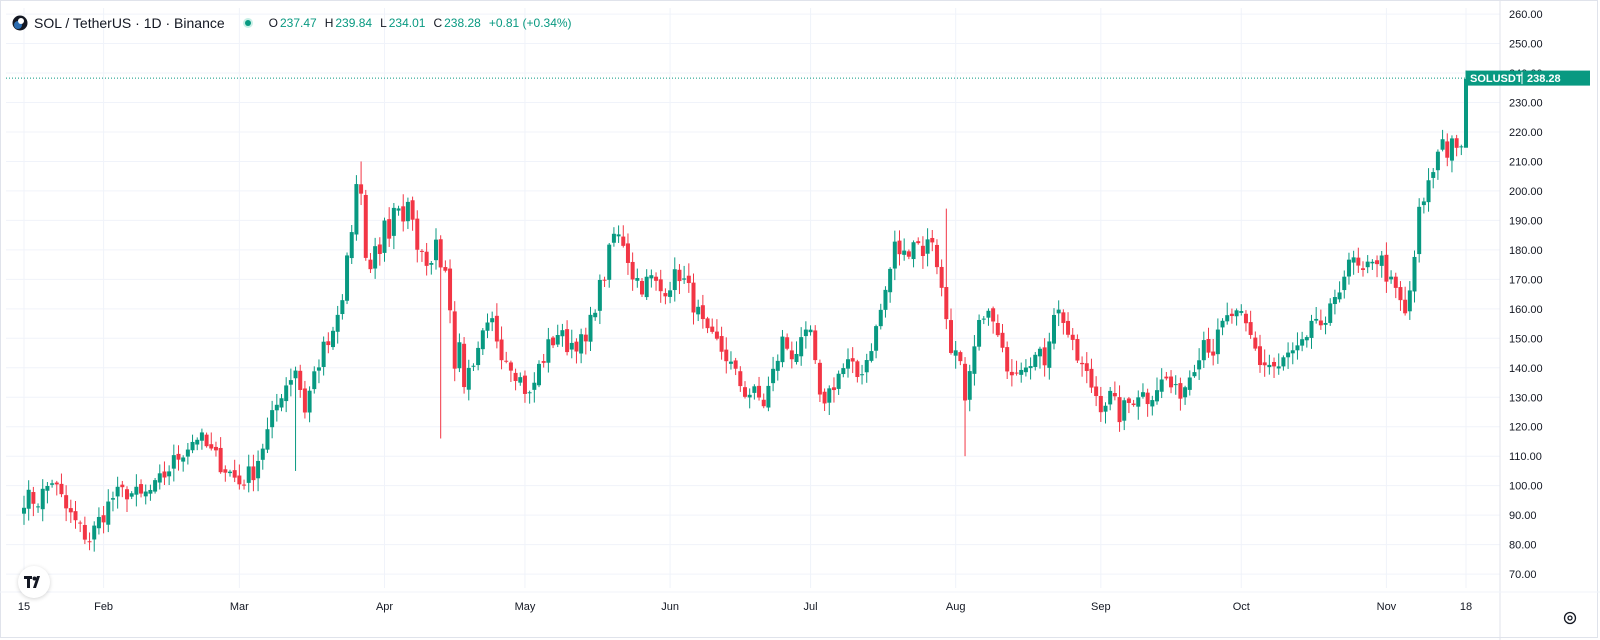 The image size is (1600, 640). Describe the element at coordinates (1526, 251) in the screenshot. I see `y-tick-label: 180.00` at that location.